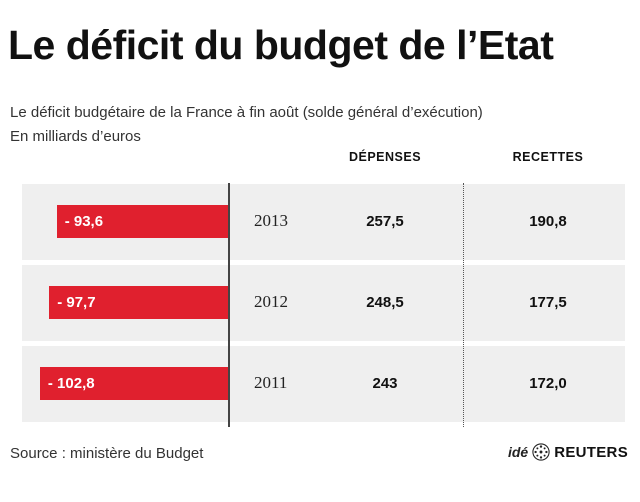 The height and width of the screenshot is (502, 640). I want to click on deficit-bar-2013, so click(142, 221).